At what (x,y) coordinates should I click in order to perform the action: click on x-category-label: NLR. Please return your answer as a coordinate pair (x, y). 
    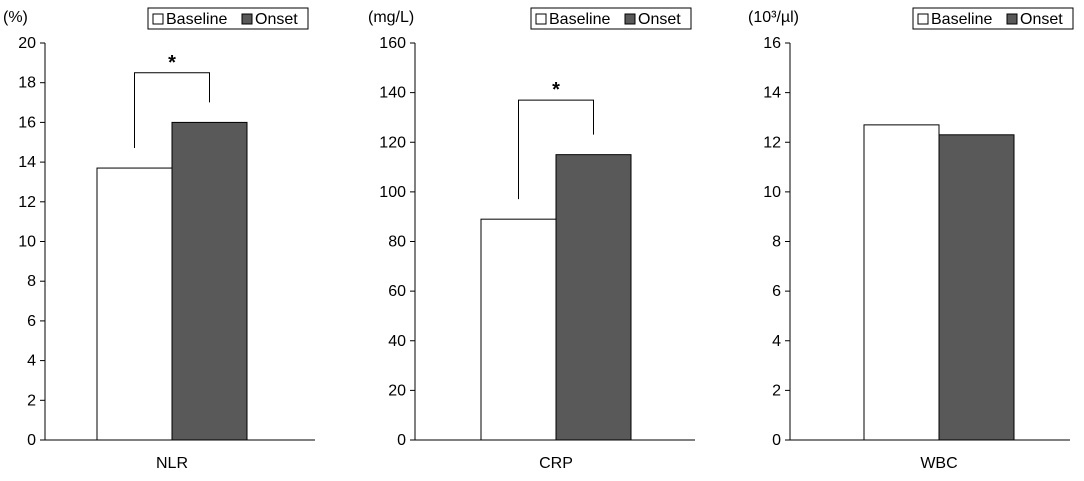
    Looking at the image, I should click on (172, 463).